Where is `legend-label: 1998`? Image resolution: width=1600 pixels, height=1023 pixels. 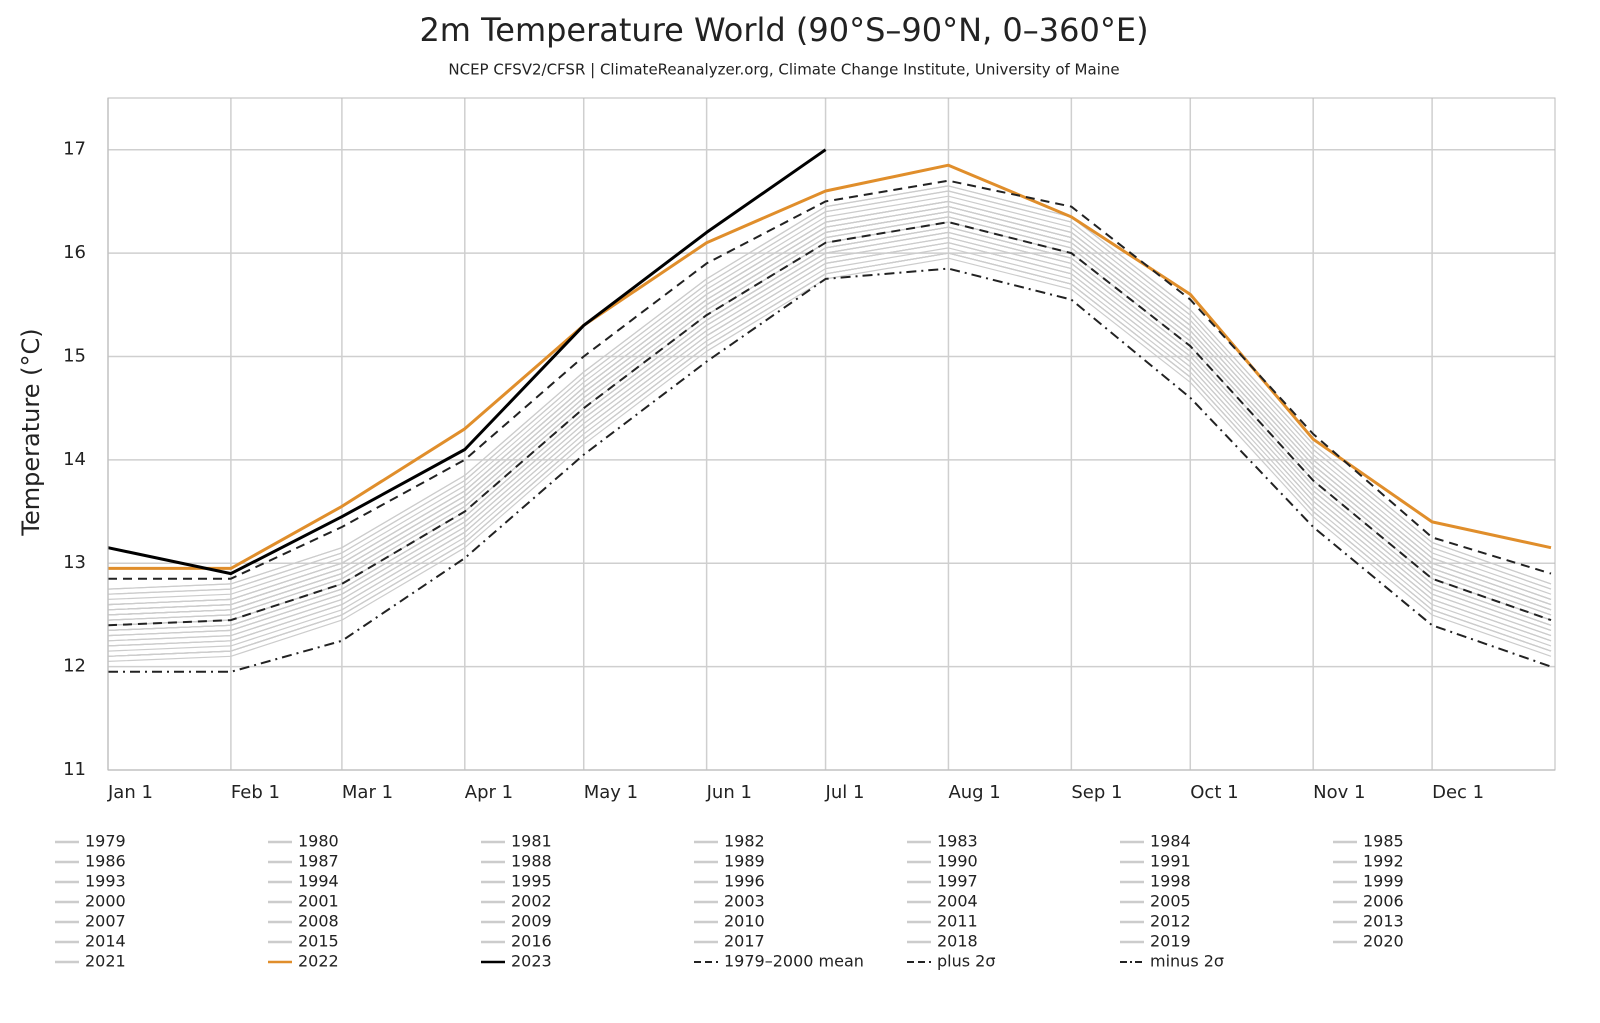 legend-label: 1998 is located at coordinates (1170, 881).